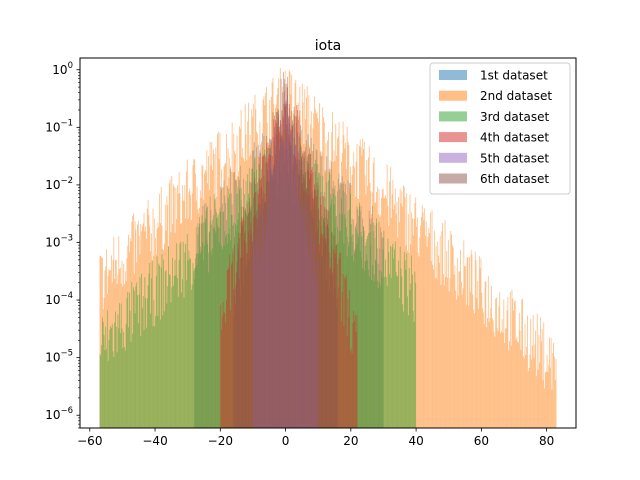 The height and width of the screenshot is (480, 640). I want to click on x-axis: −60 −40 −20 0 20 40 60 80, so click(315, 438).